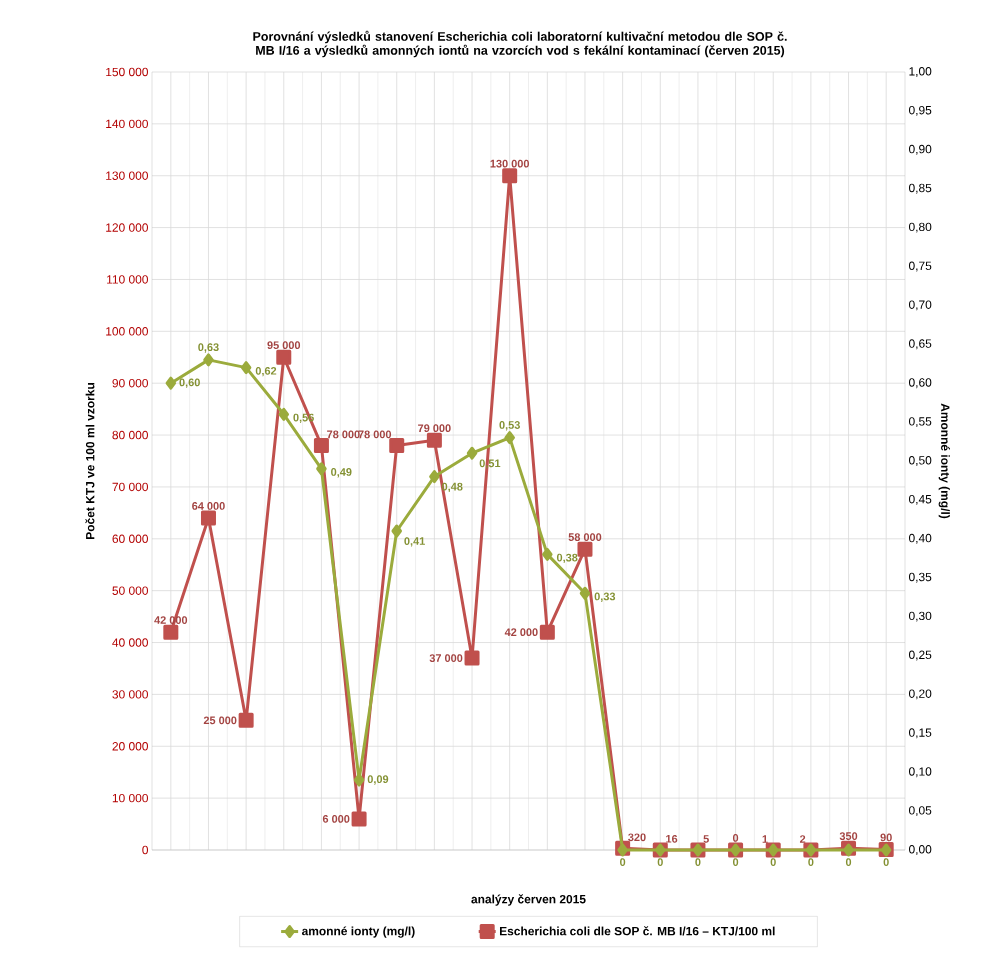 The width and height of the screenshot is (1001, 972). I want to click on y-tick-label: 110 000, so click(127, 279).